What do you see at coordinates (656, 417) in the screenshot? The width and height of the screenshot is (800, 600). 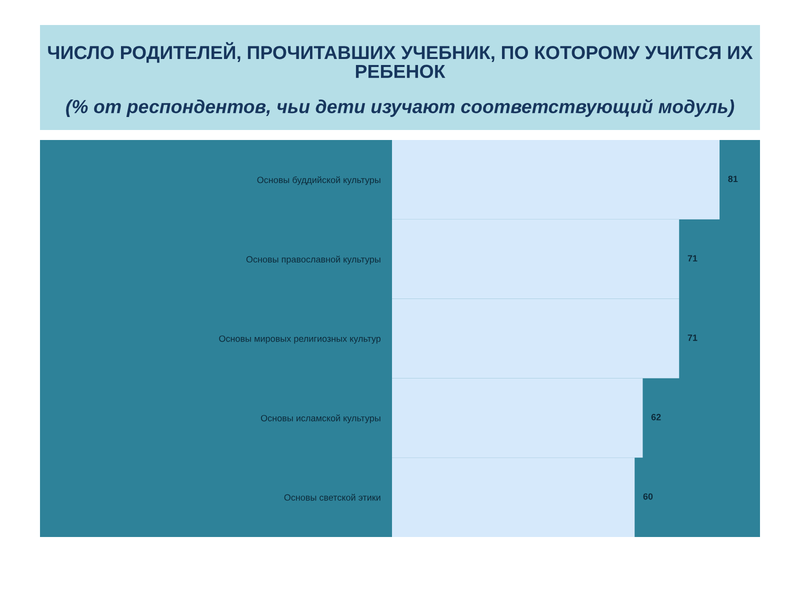 I see `data-label: 62` at bounding box center [656, 417].